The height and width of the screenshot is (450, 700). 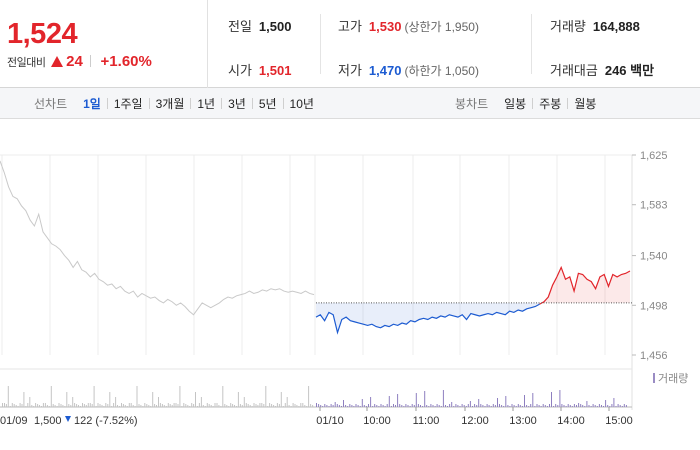 I want to click on x-tick-label: 14:00, so click(x=571, y=421).